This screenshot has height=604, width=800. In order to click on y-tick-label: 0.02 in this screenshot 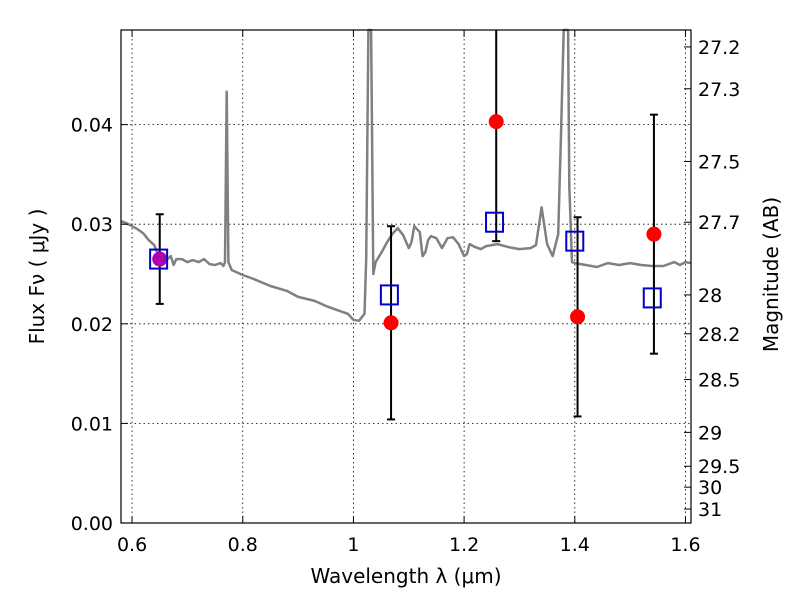, I will do `click(92, 325)`.